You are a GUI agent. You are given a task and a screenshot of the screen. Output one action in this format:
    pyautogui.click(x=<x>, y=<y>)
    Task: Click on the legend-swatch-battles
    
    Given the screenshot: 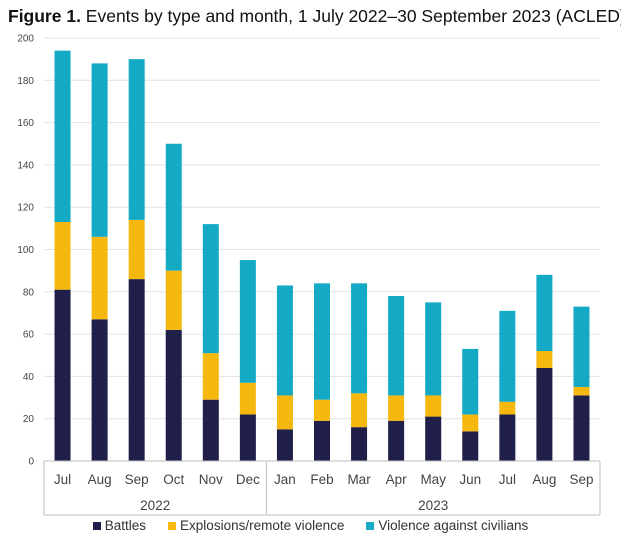 What is the action you would take?
    pyautogui.click(x=96, y=525)
    